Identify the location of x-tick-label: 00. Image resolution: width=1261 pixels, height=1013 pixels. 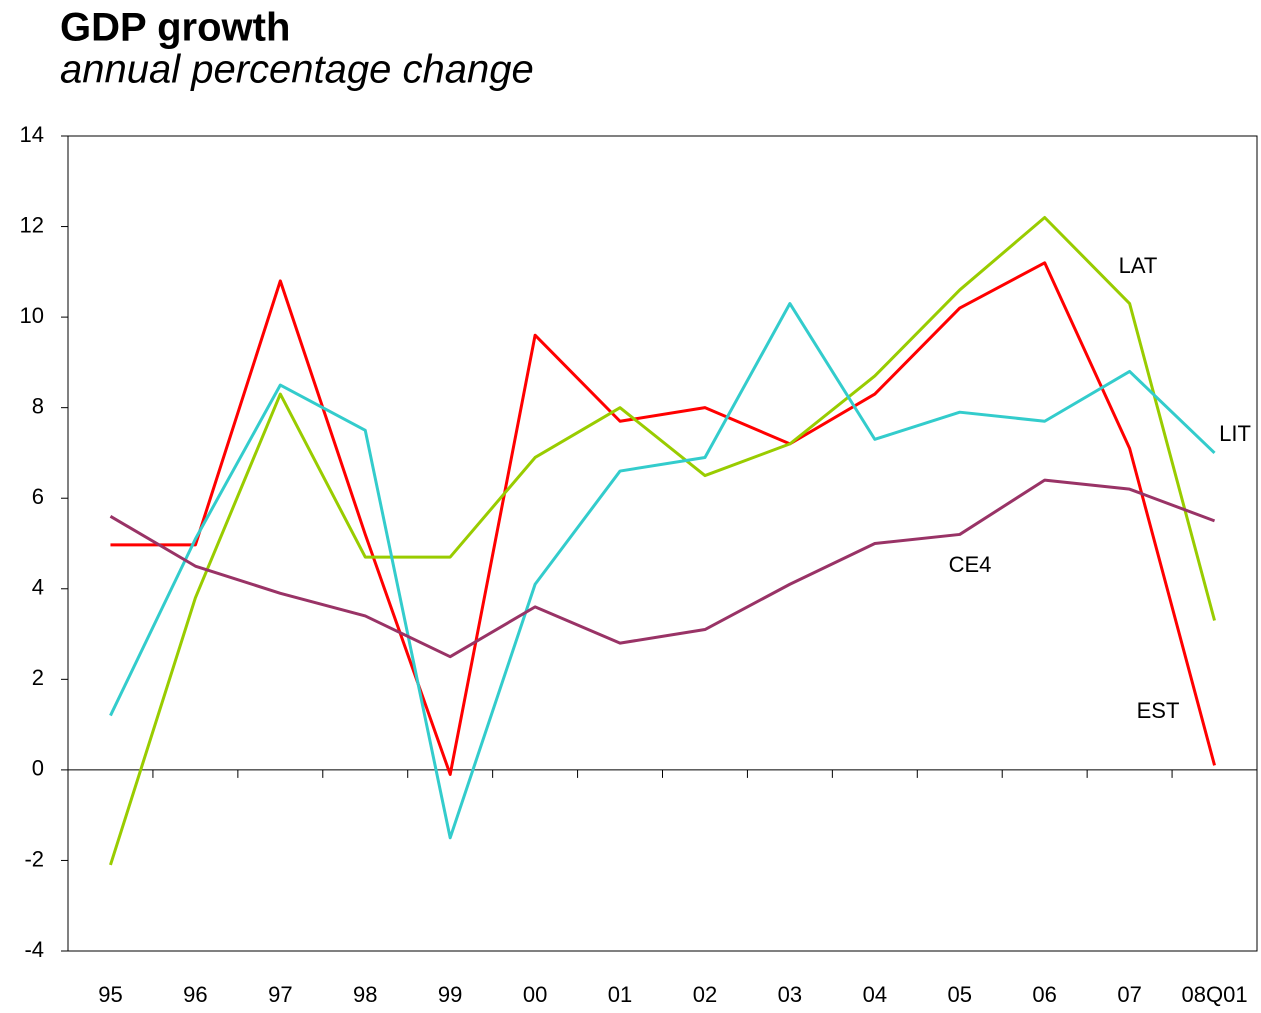
(535, 994).